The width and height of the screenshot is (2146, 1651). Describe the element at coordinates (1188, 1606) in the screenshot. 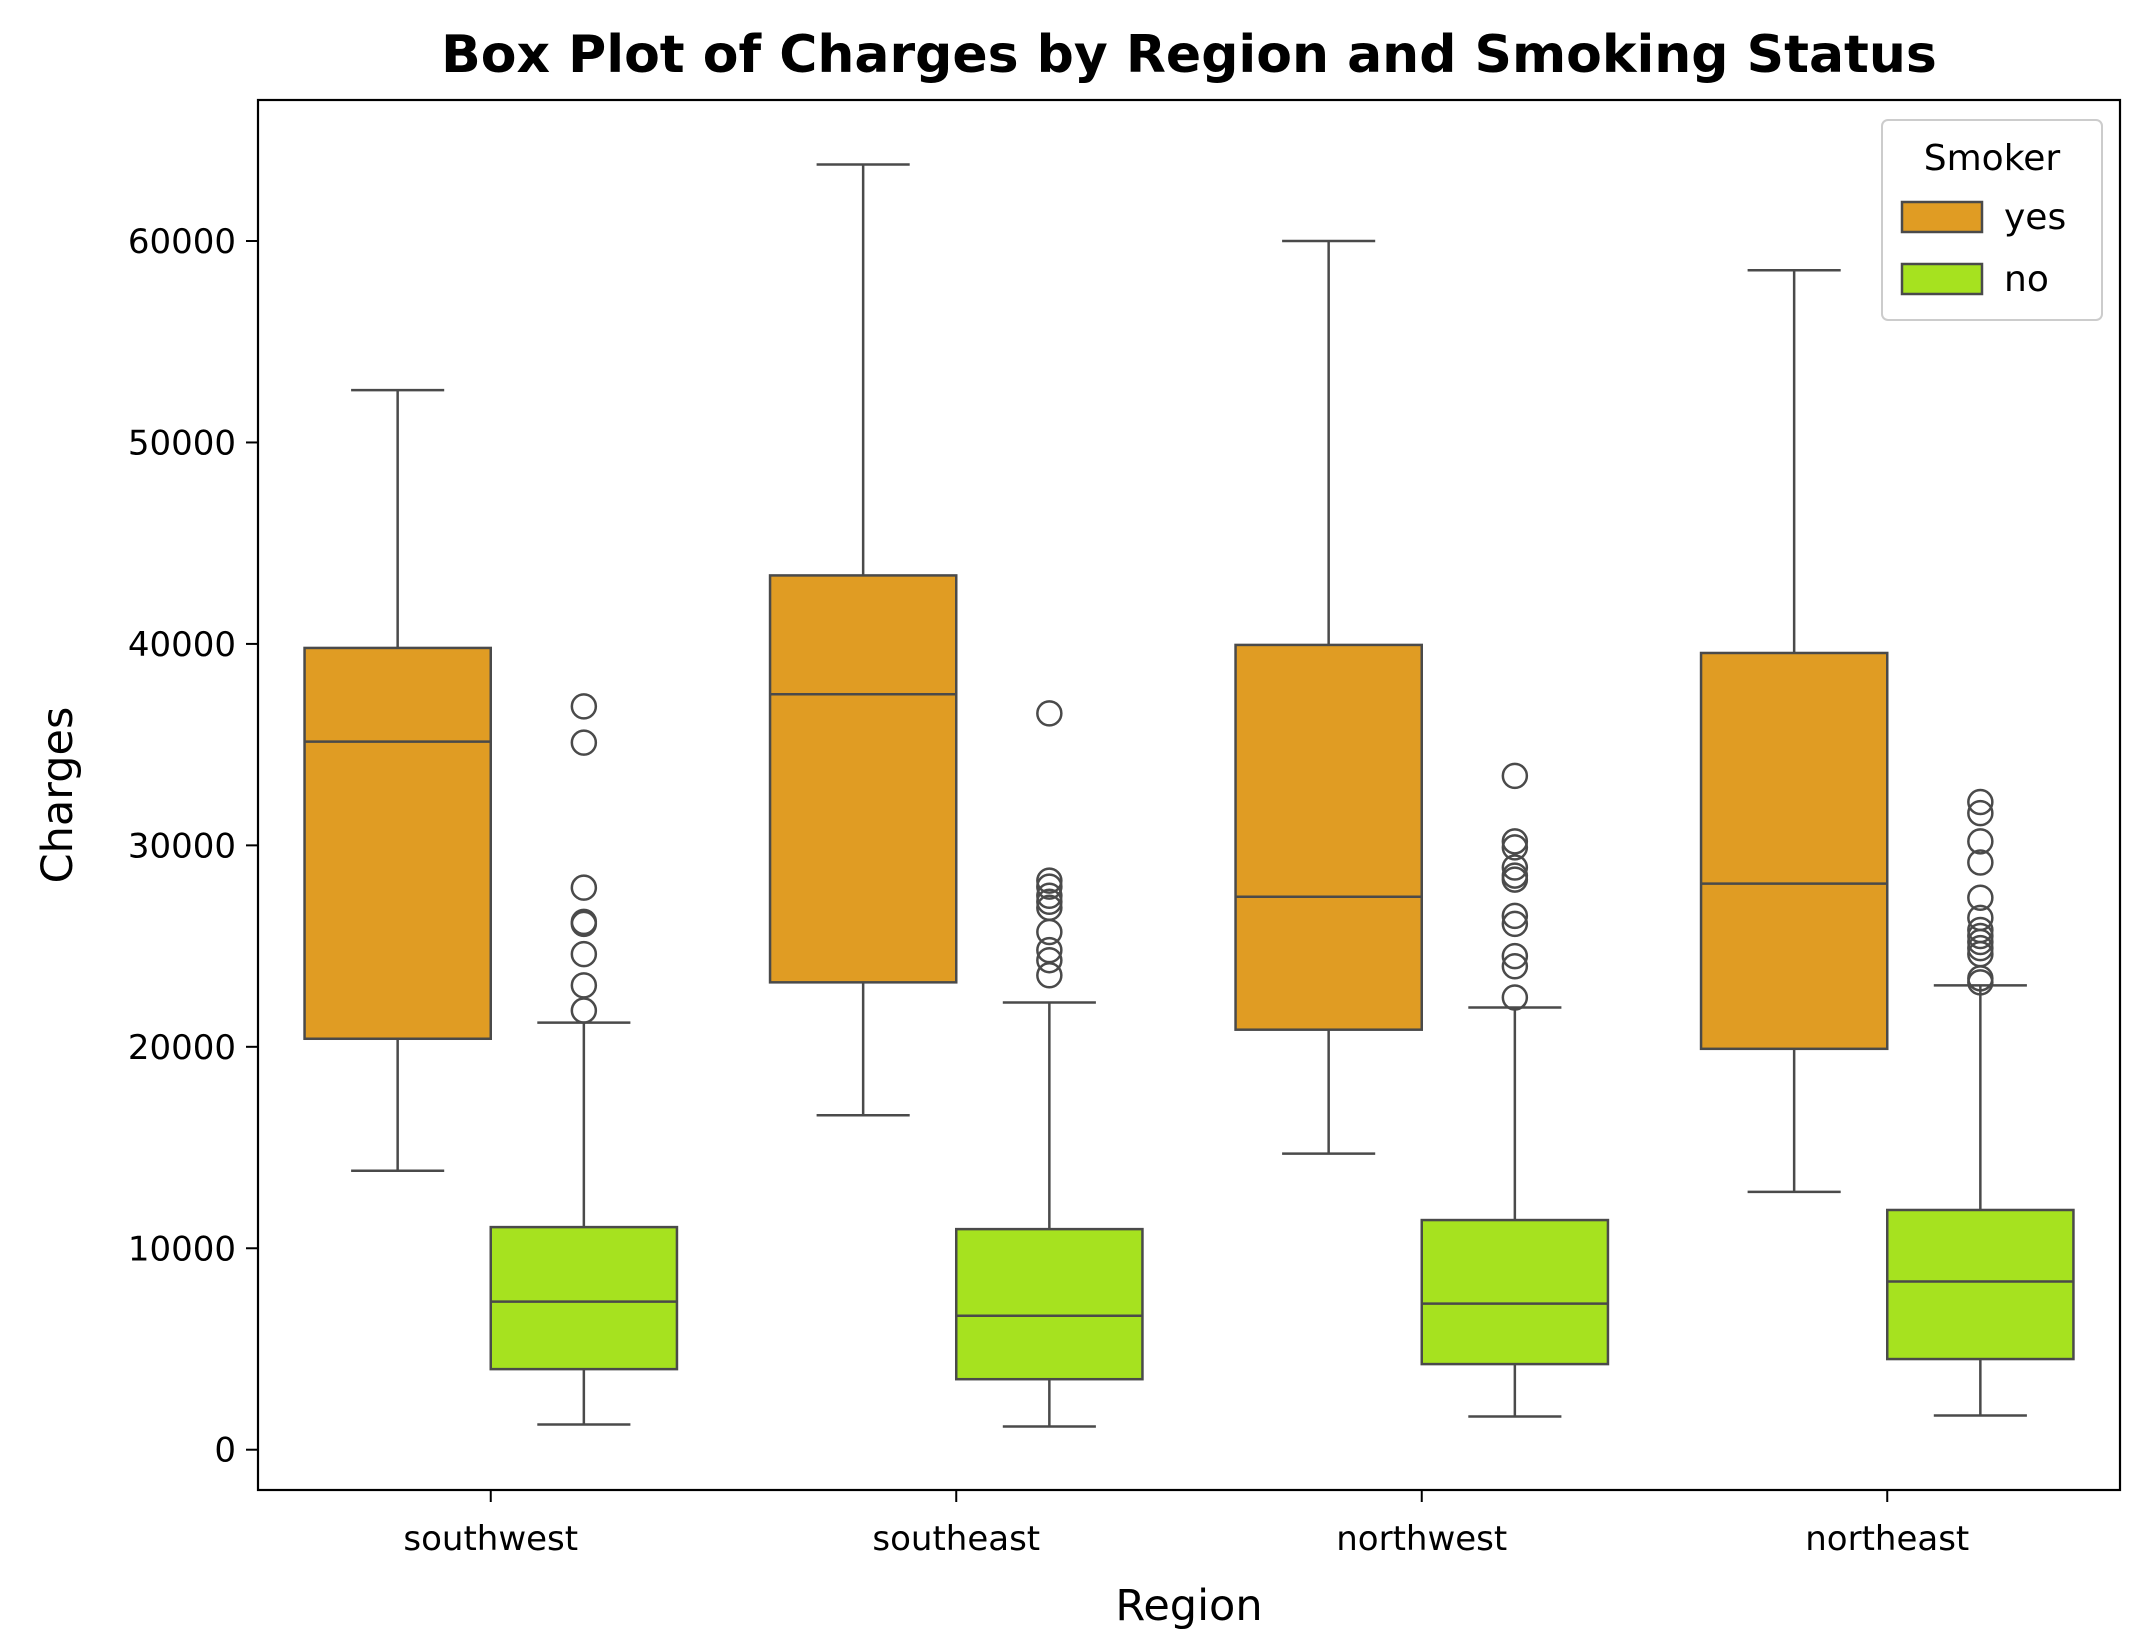

I see `x-axis-title: Region` at that location.